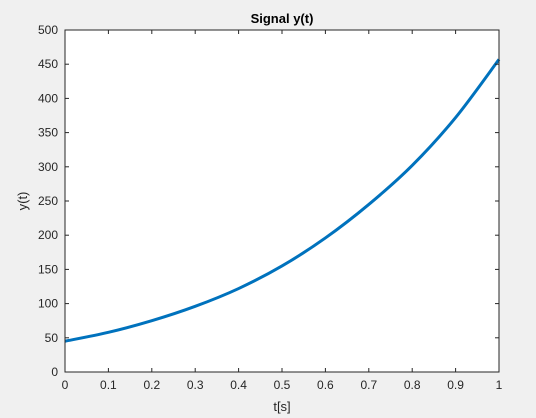  Describe the element at coordinates (48, 235) in the screenshot. I see `y-tick-label: 200` at that location.